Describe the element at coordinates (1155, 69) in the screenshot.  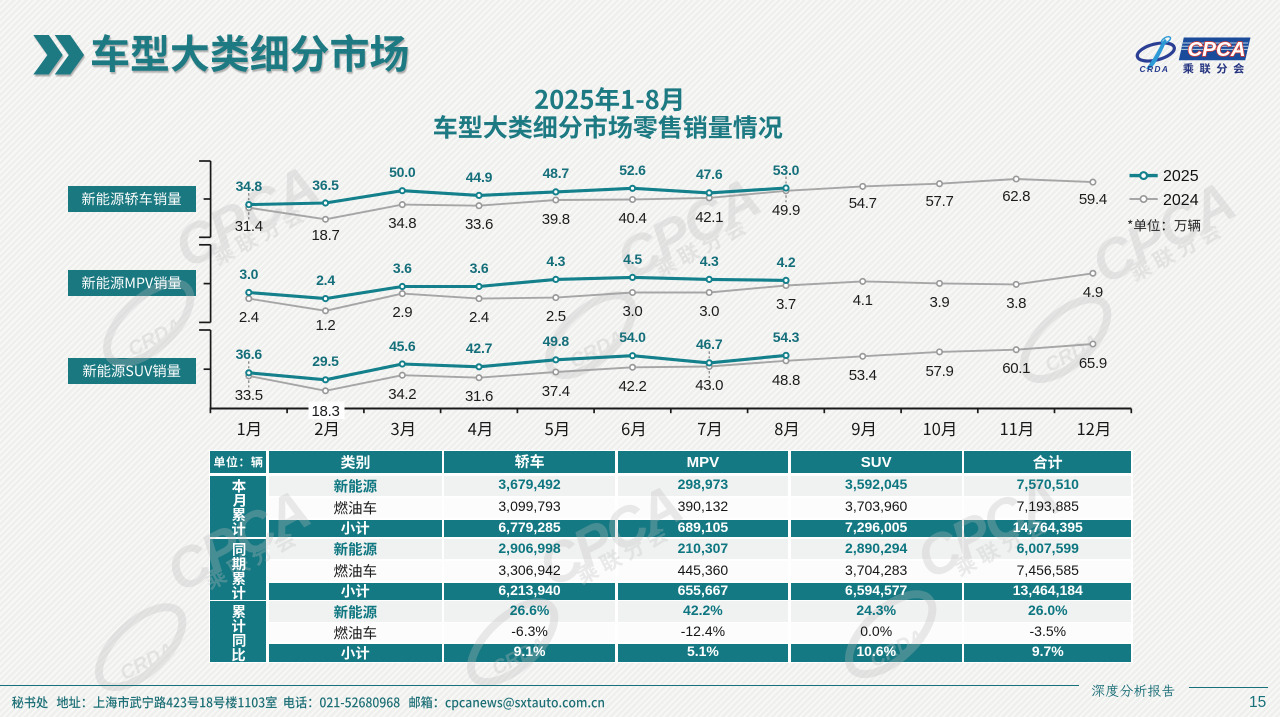
I see `svg-text: CRDA` at that location.